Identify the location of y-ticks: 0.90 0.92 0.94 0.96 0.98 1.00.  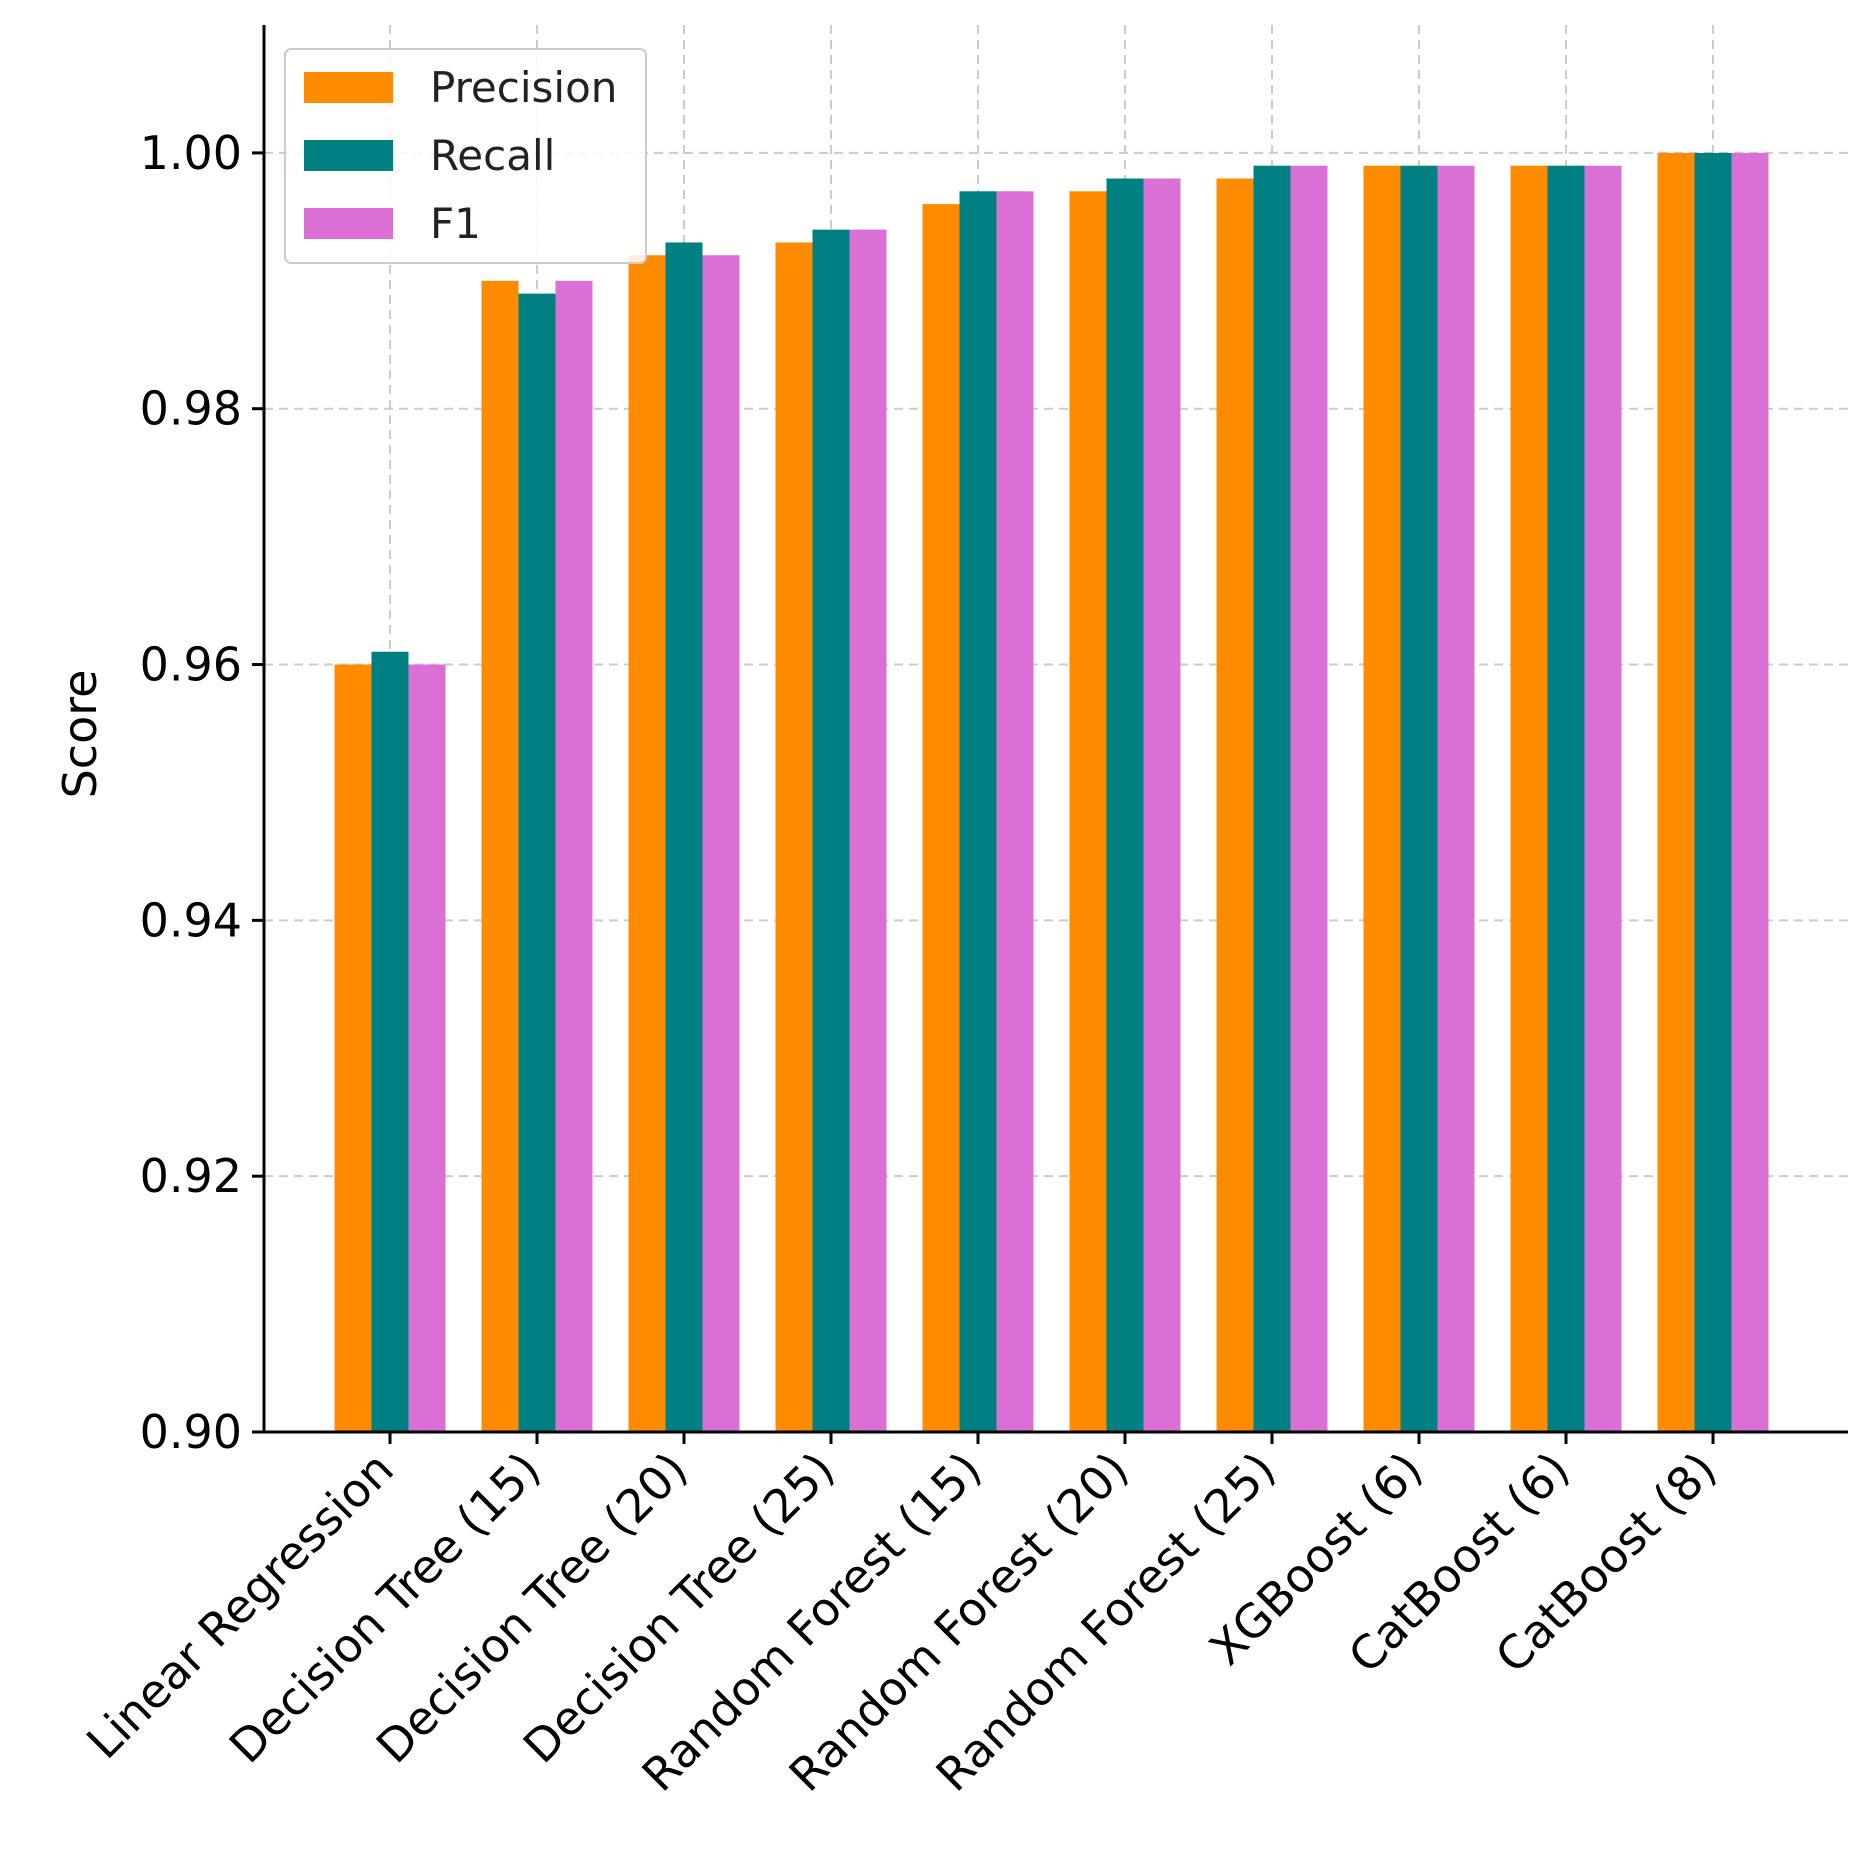
(202, 792).